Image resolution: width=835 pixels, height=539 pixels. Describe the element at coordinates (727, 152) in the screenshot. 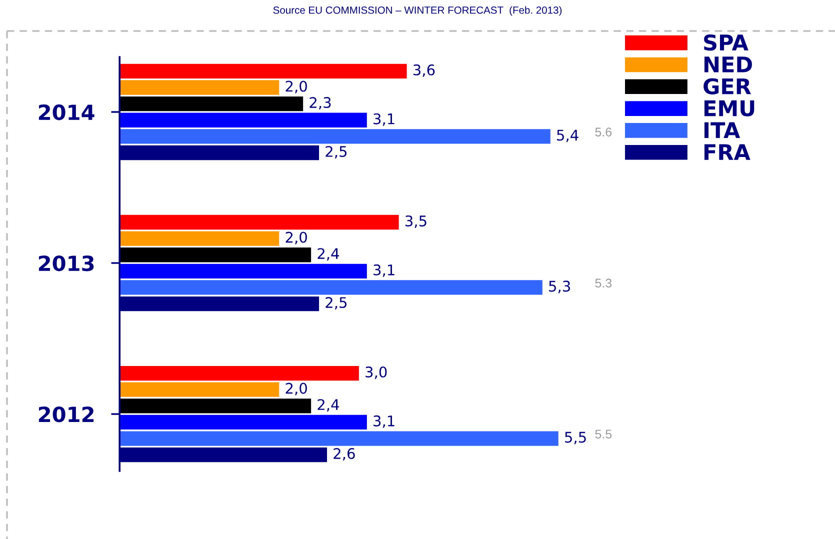

I see `legend-label: FRA` at that location.